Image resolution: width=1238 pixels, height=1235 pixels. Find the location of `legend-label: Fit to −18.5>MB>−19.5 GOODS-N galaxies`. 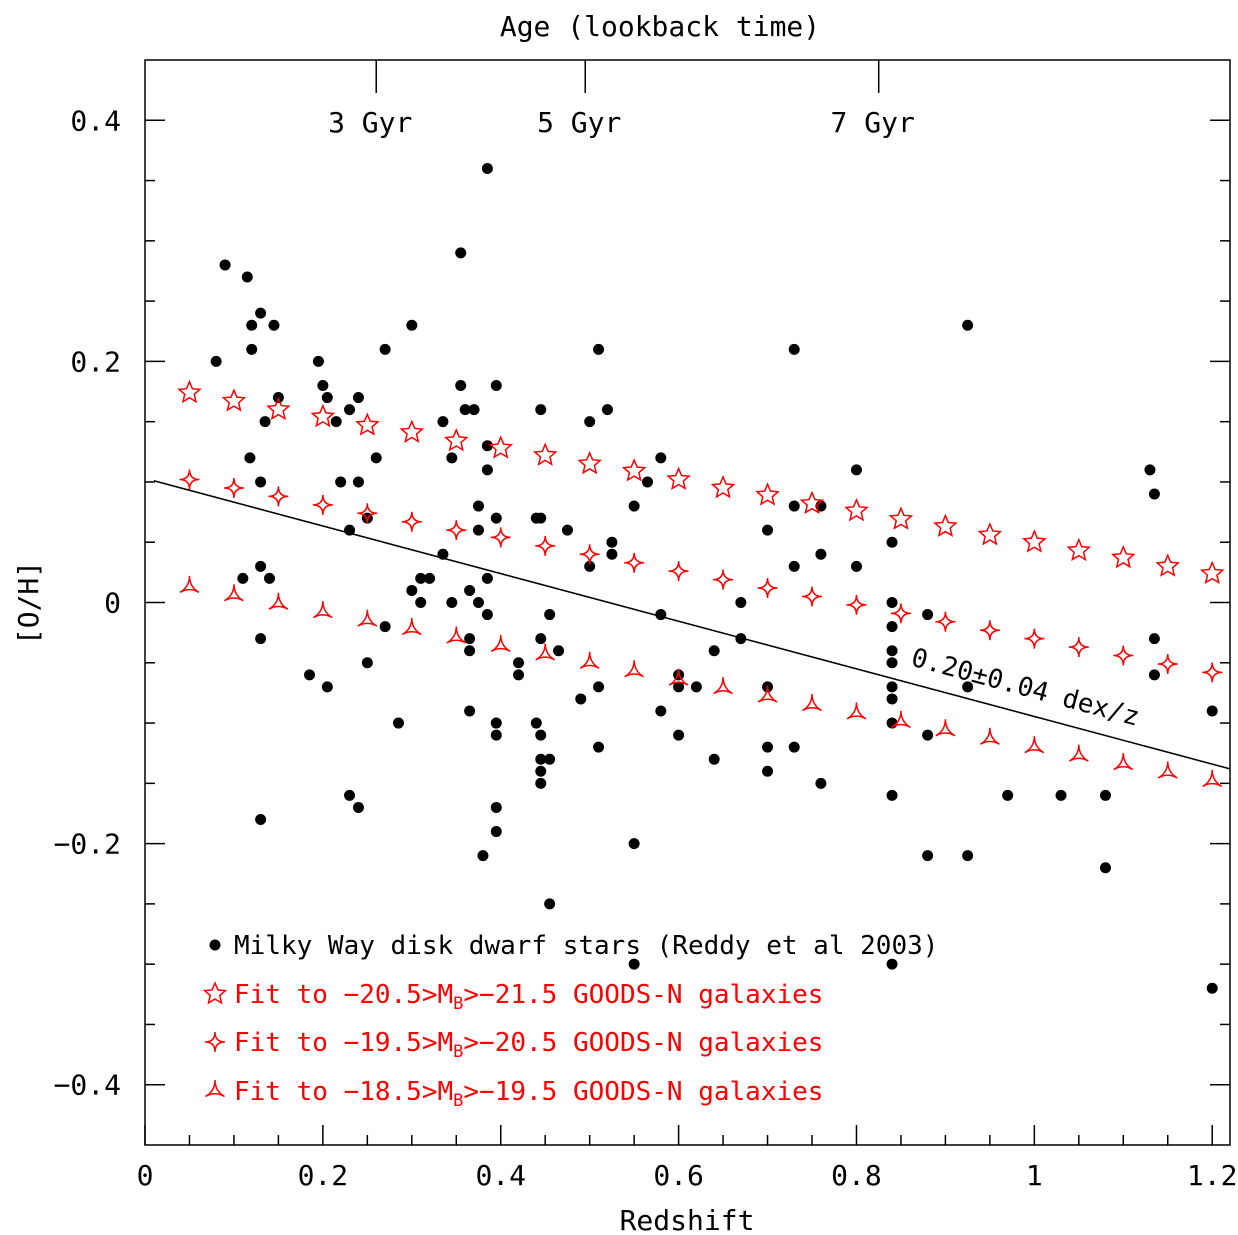

legend-label: Fit to −18.5>MB>−19.5 GOODS-N galaxies is located at coordinates (528, 1094).